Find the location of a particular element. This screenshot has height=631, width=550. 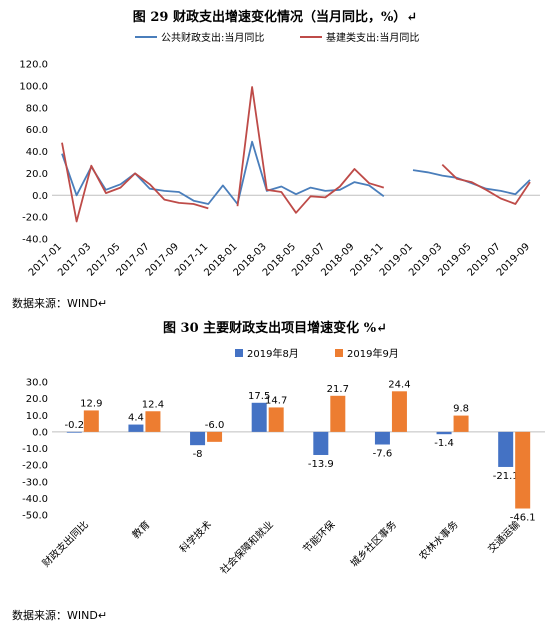

category-label: 财政支出同比 is located at coordinates (65, 544).